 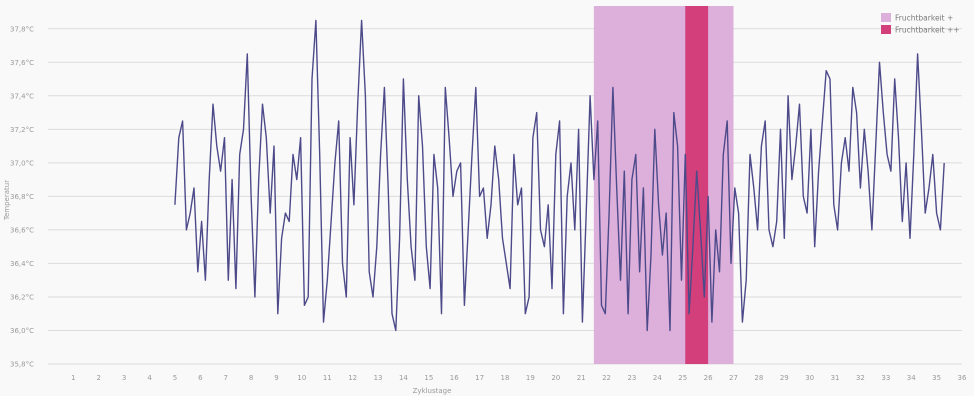 I want to click on x-axis-title: Zyklustage, so click(x=432, y=391).